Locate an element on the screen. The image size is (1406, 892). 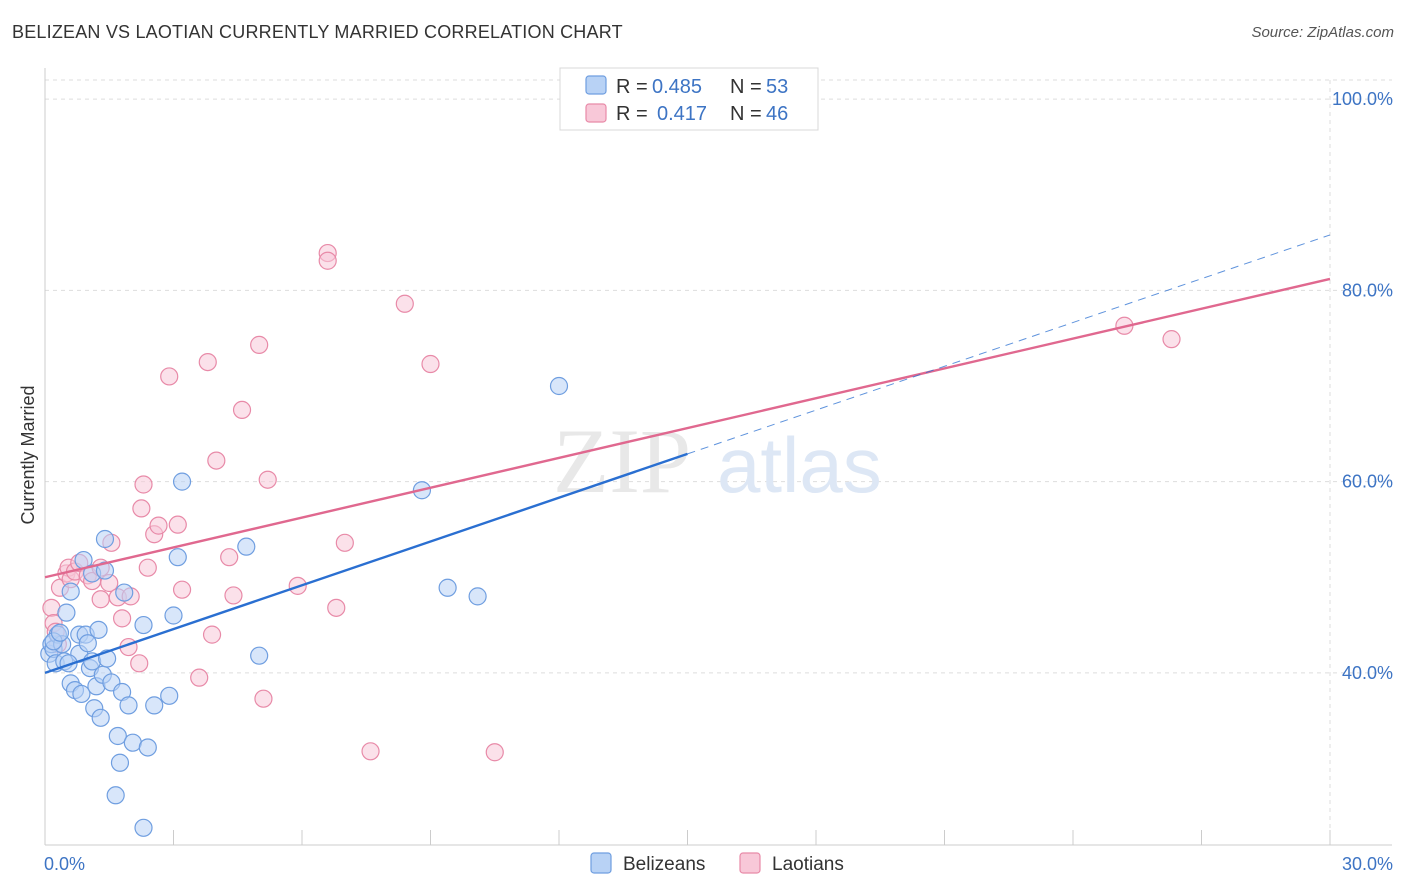
legend-r-value-laotians: 0.417 is located at coordinates (682, 114).